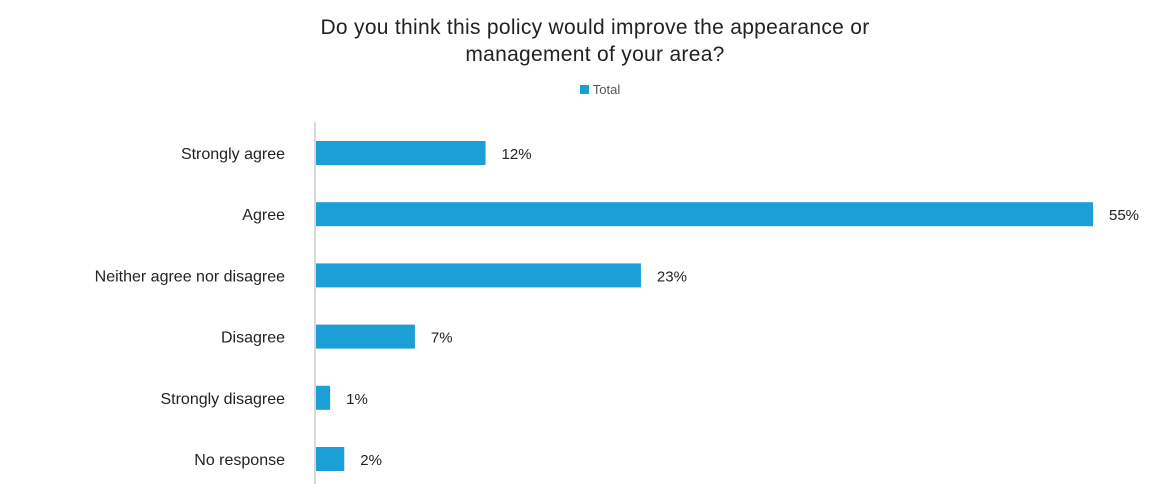 The width and height of the screenshot is (1155, 484). What do you see at coordinates (190, 276) in the screenshot?
I see `category-label-2: Neither agree nor disagree` at bounding box center [190, 276].